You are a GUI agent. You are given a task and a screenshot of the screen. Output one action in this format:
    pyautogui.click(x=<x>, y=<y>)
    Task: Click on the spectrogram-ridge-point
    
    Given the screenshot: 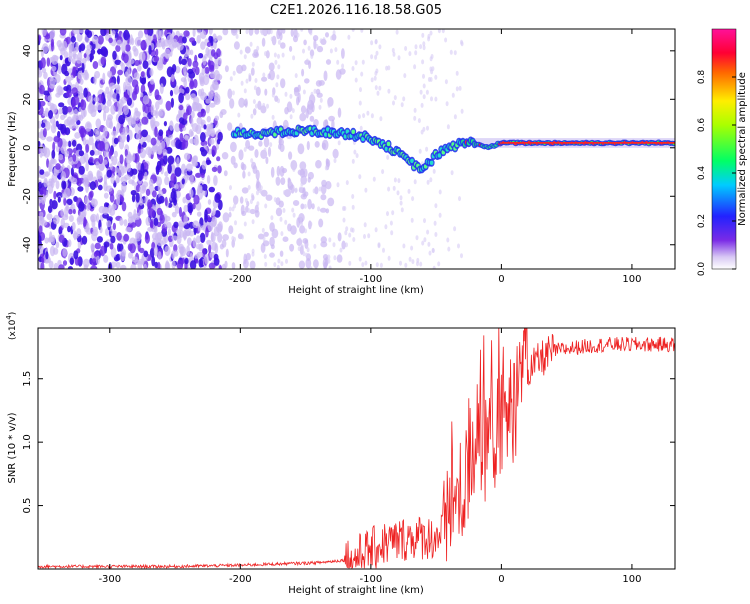 What is the action you would take?
    pyautogui.click(x=328, y=129)
    